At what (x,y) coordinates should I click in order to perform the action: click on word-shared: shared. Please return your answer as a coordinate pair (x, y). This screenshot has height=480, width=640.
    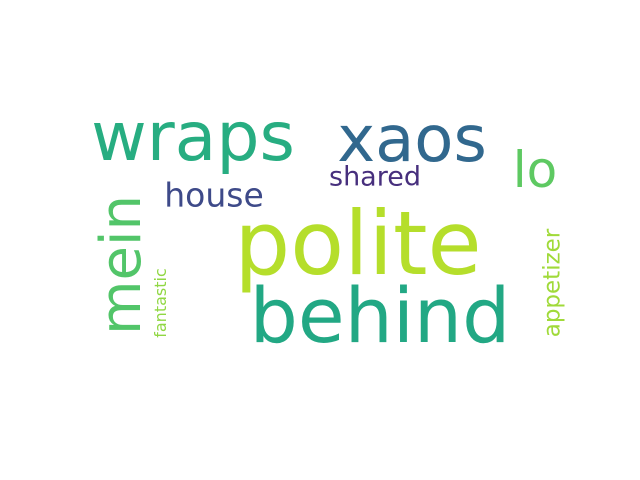
    Looking at the image, I should click on (375, 177).